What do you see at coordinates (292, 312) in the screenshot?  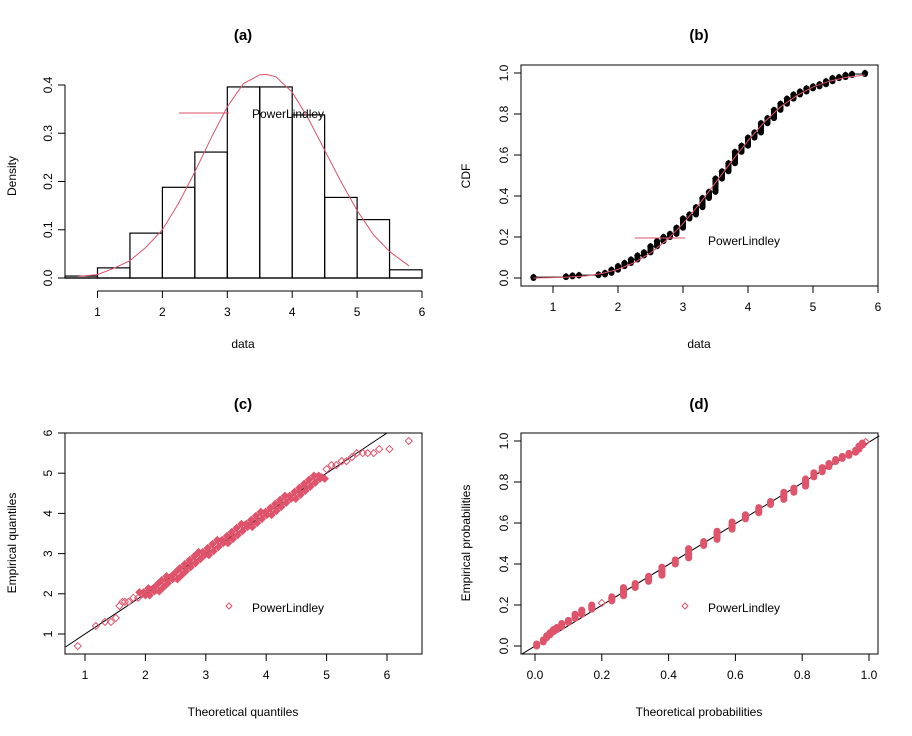 I see `panel-a-x-tick-label: 4` at bounding box center [292, 312].